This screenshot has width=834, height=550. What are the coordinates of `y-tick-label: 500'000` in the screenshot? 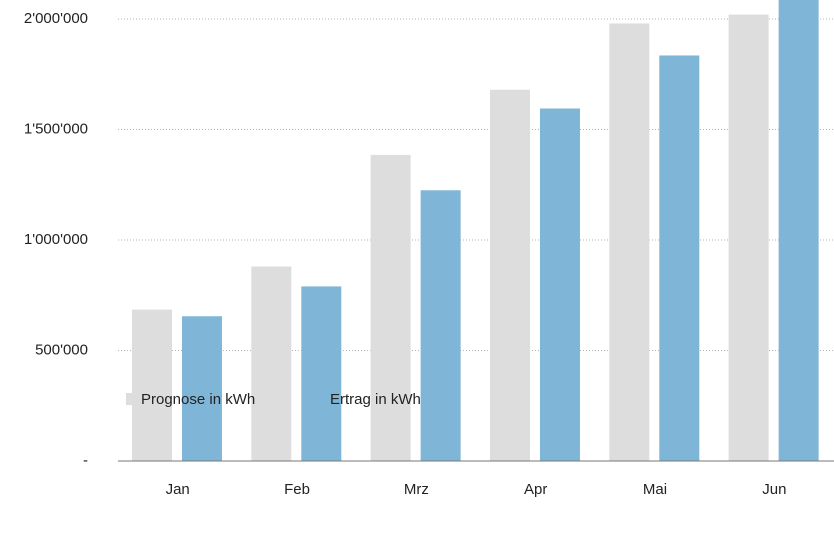 It's located at (61, 349).